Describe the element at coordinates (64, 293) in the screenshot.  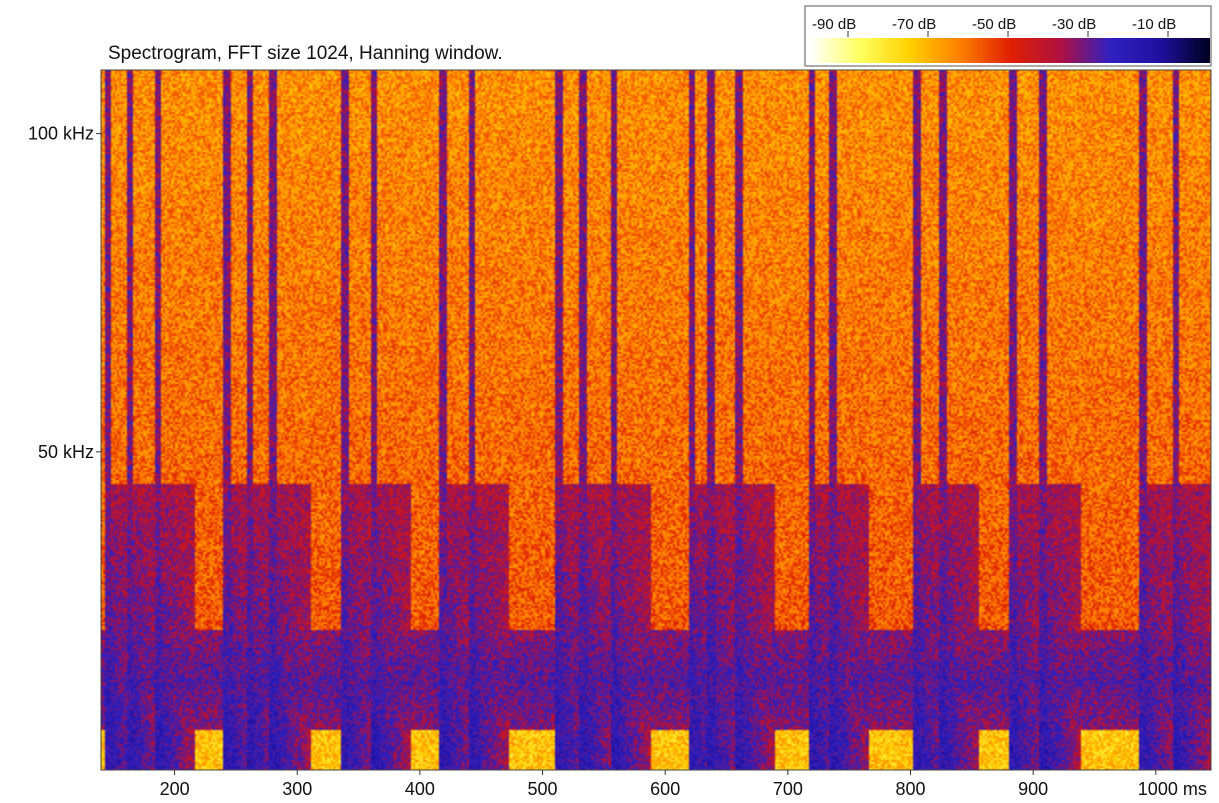
I see `y-axis-ticks: 50 kHz 100 kHz` at that location.